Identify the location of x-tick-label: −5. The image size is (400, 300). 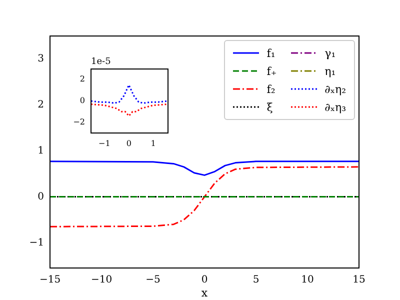
(153, 280).